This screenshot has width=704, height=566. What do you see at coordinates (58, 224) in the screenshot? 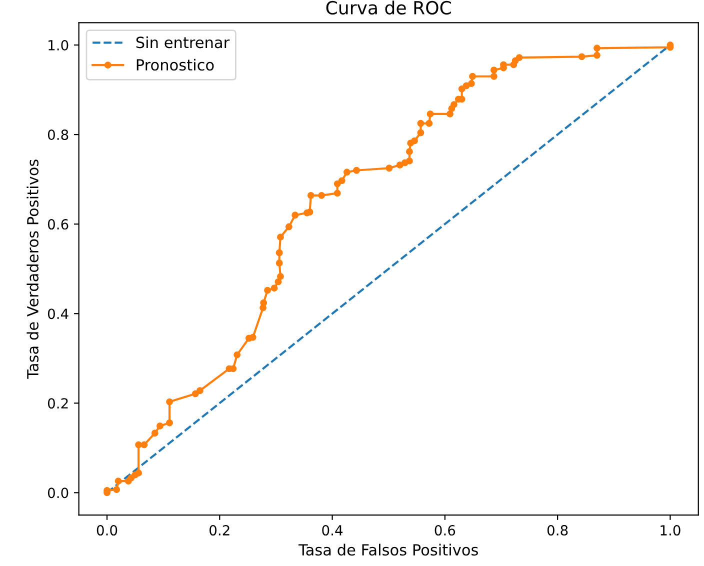
I see `y-tick-label: 0.6` at bounding box center [58, 224].